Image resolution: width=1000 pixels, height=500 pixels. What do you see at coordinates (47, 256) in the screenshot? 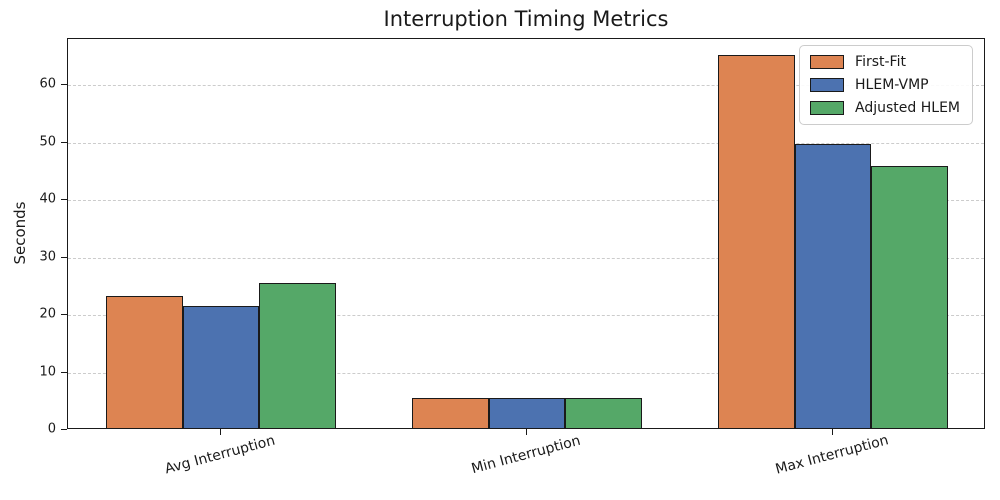
I see `y-tick-label: 30` at bounding box center [47, 256].